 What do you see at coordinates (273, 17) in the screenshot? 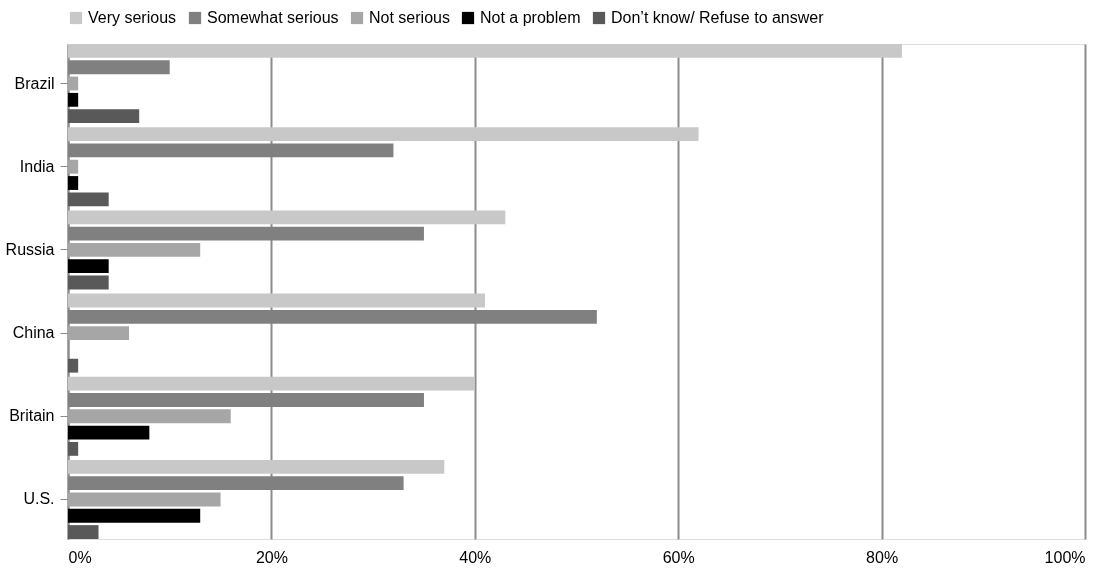
I see `legend-label: Somewhat serious` at bounding box center [273, 17].